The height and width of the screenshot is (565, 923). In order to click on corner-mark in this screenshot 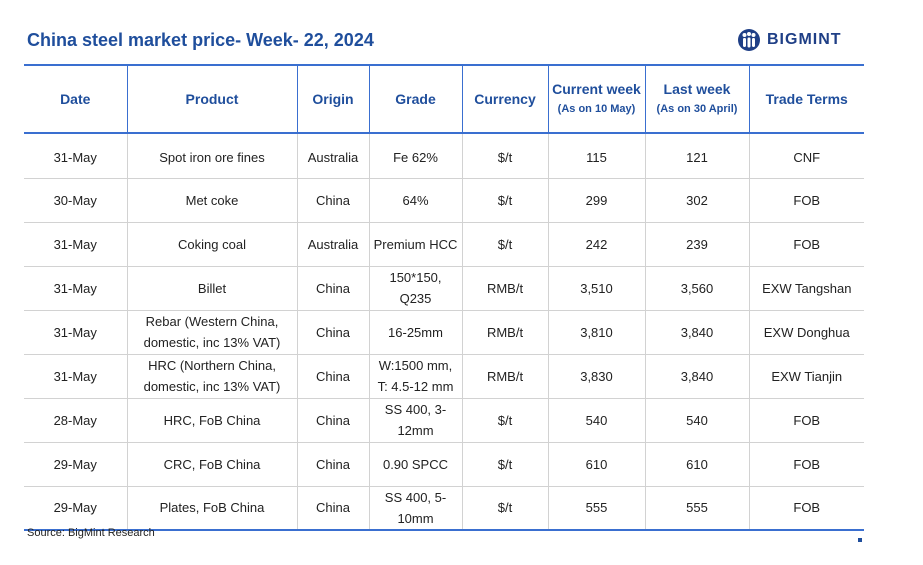, I will do `click(860, 540)`.